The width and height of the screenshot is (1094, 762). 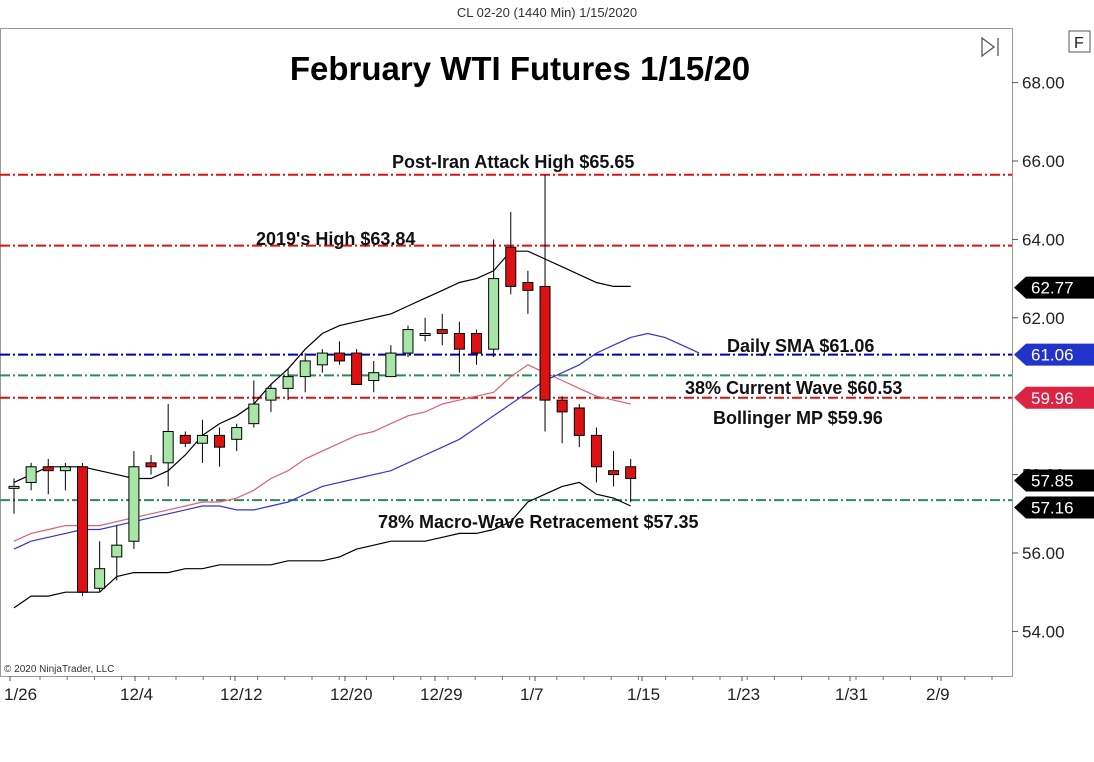 I want to click on copyright-text: © 2020 NinjaTrader, LLC, so click(x=59, y=669).